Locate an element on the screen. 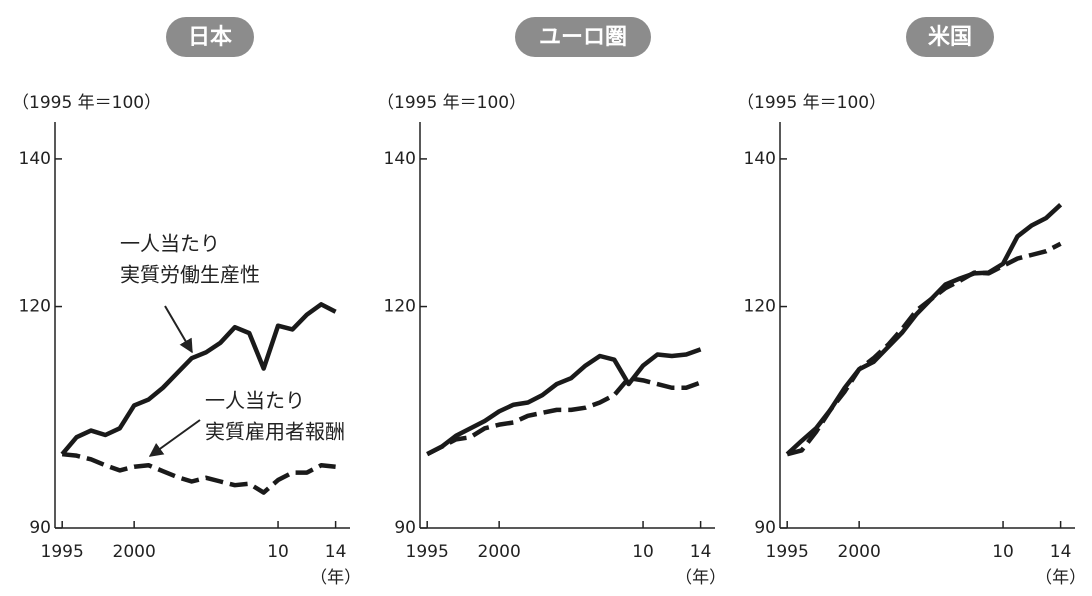 The height and width of the screenshot is (596, 1092). chart-title: 日本 is located at coordinates (210, 37).